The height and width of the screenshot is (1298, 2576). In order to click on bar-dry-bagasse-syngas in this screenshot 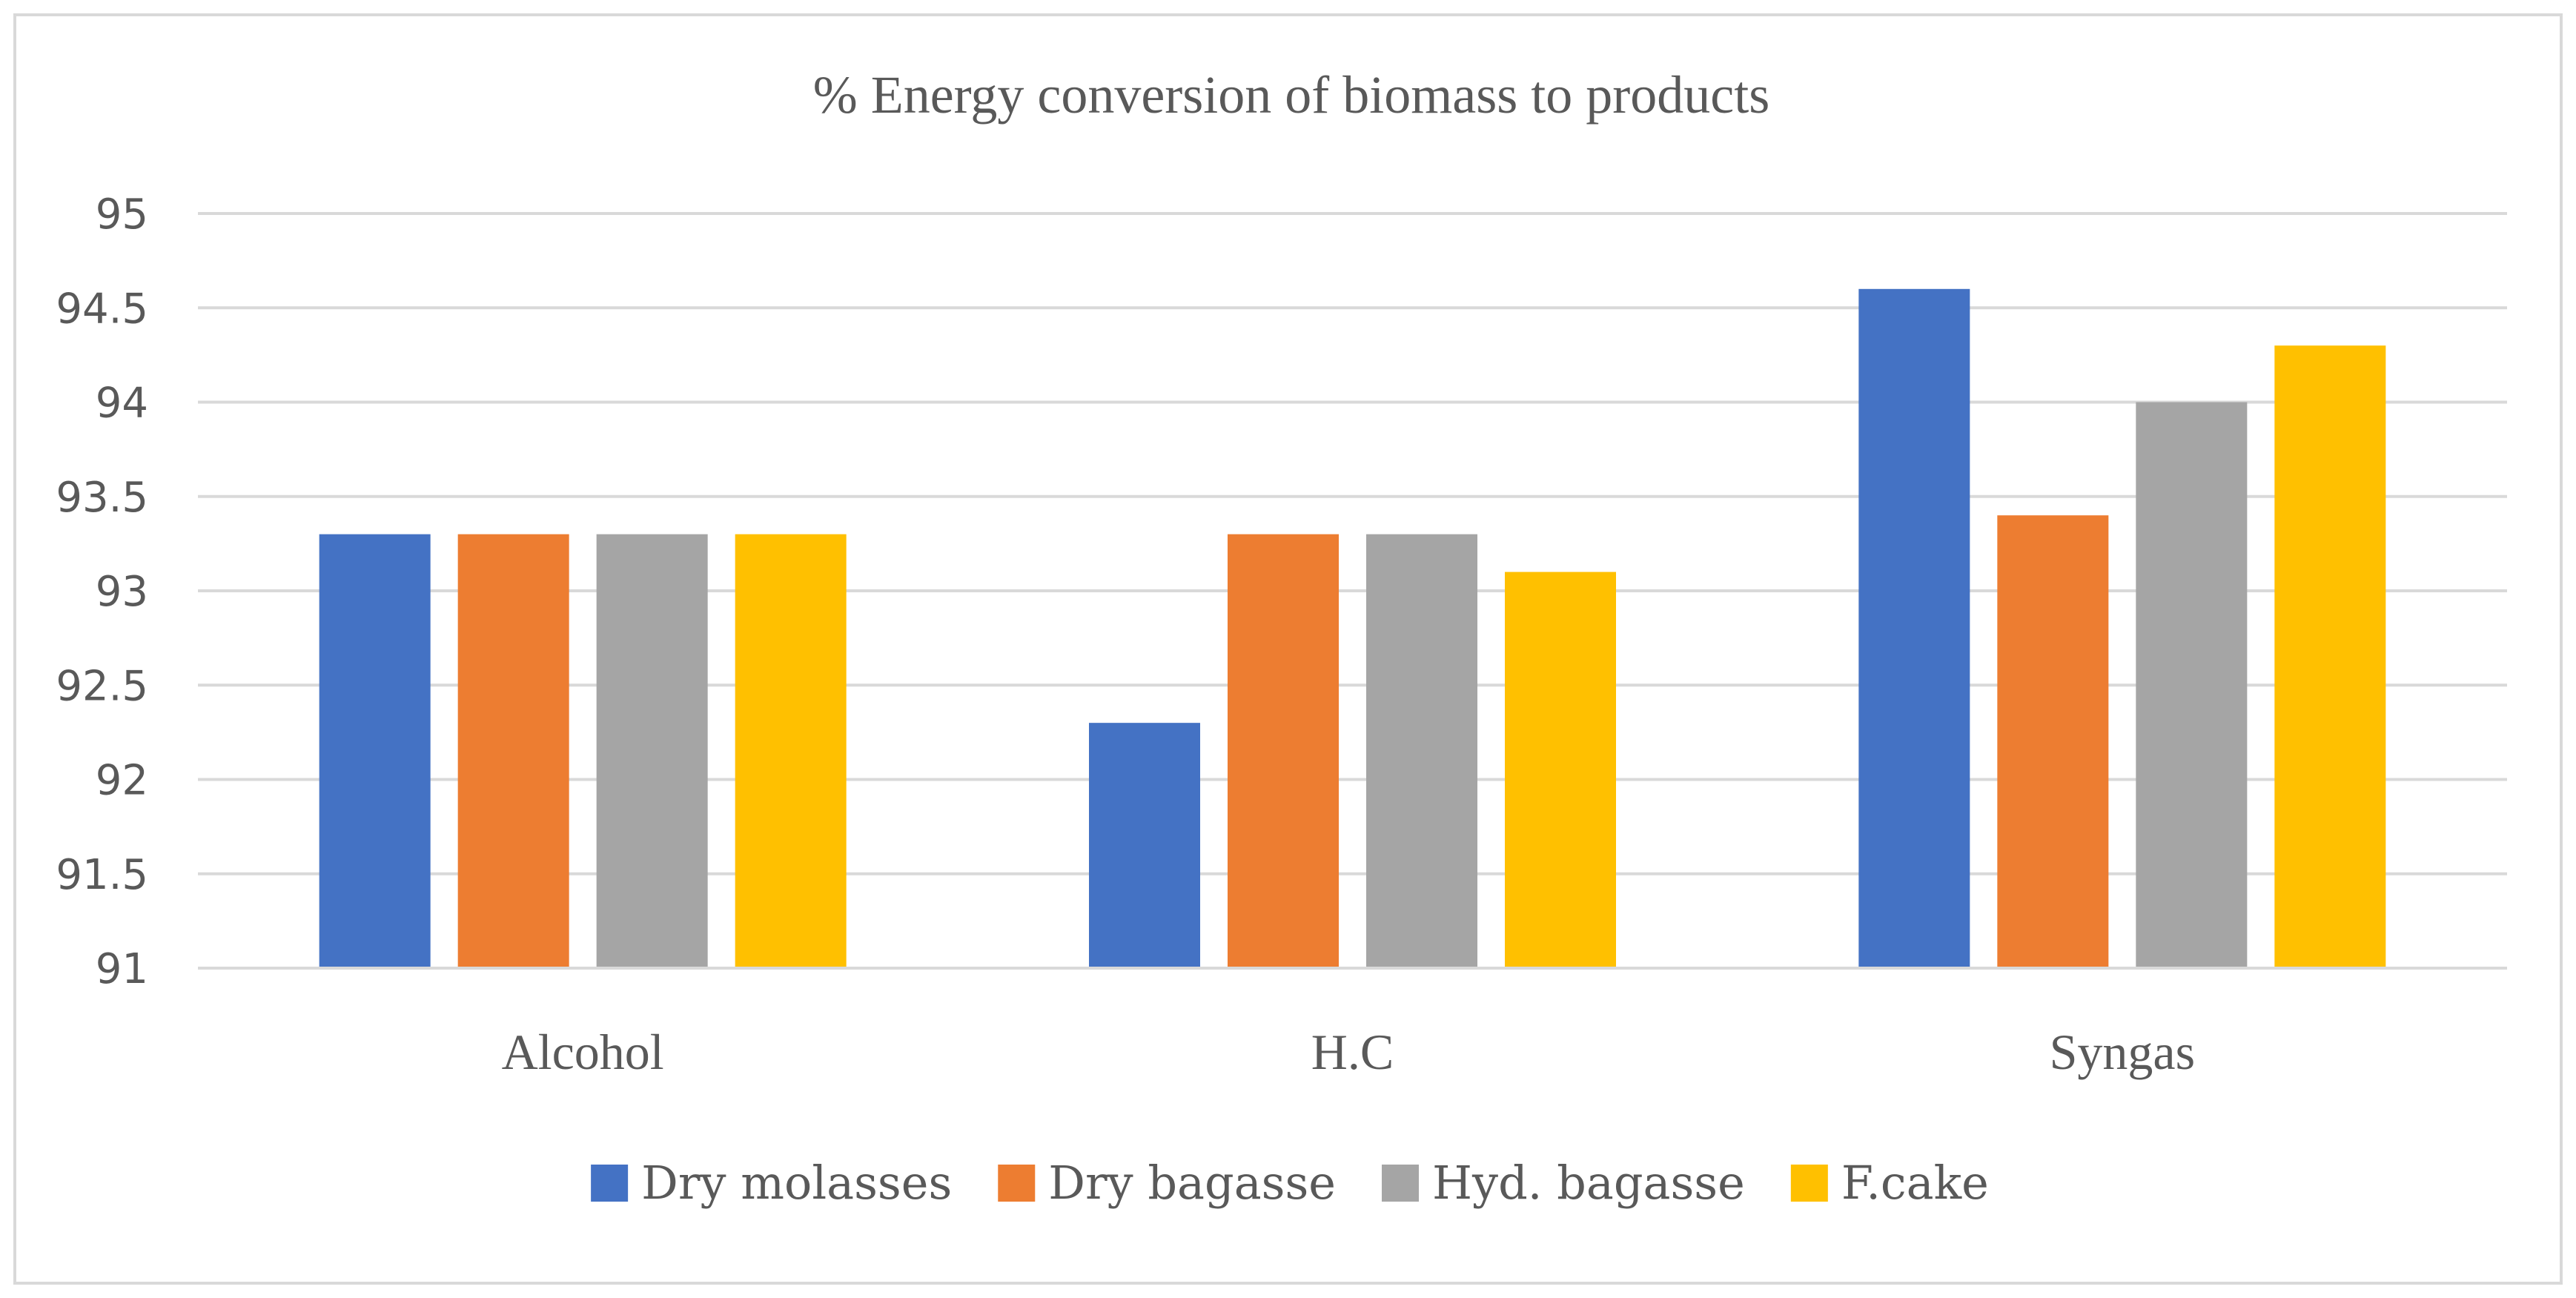, I will do `click(2053, 741)`.